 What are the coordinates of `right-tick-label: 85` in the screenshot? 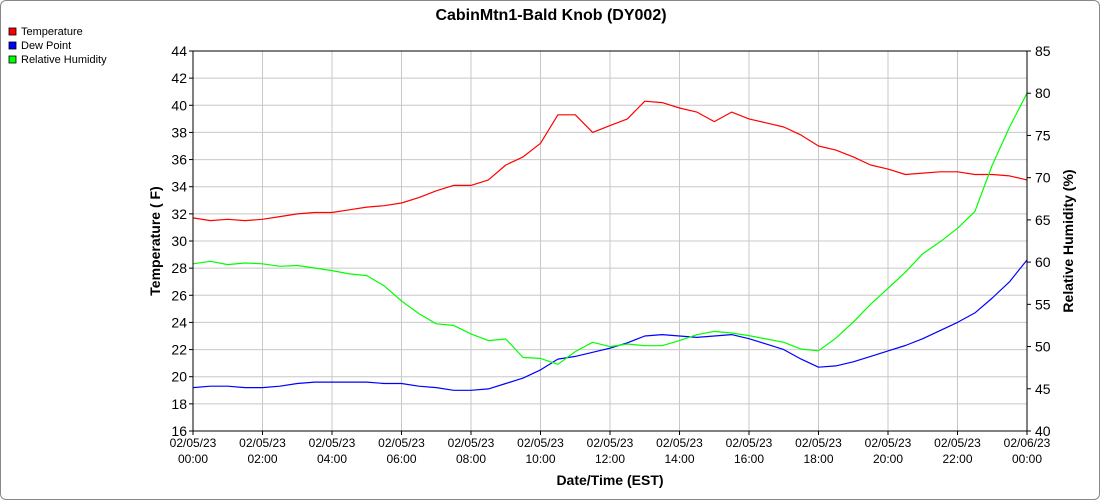 It's located at (1043, 51).